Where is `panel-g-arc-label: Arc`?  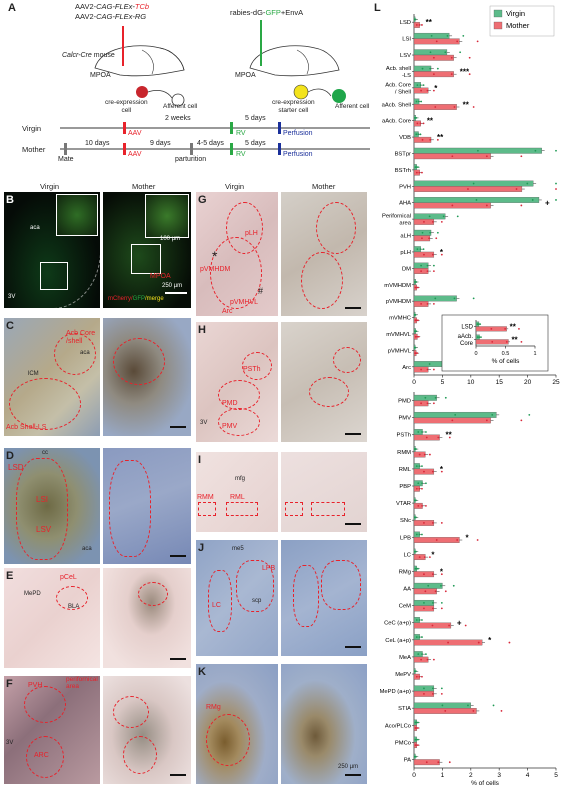
panel-g-arc-label: Arc is located at coordinates (227, 311).